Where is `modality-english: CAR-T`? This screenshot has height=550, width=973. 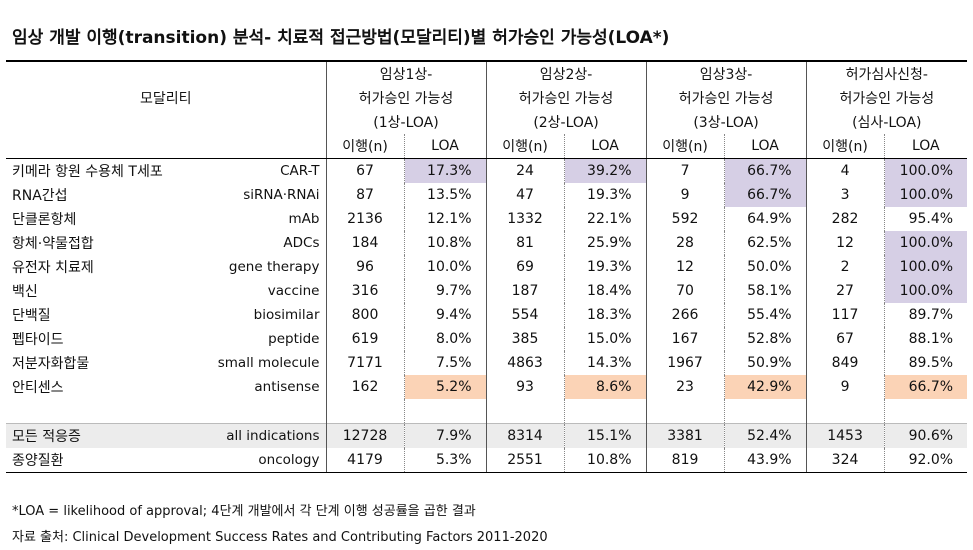 modality-english: CAR-T is located at coordinates (300, 171).